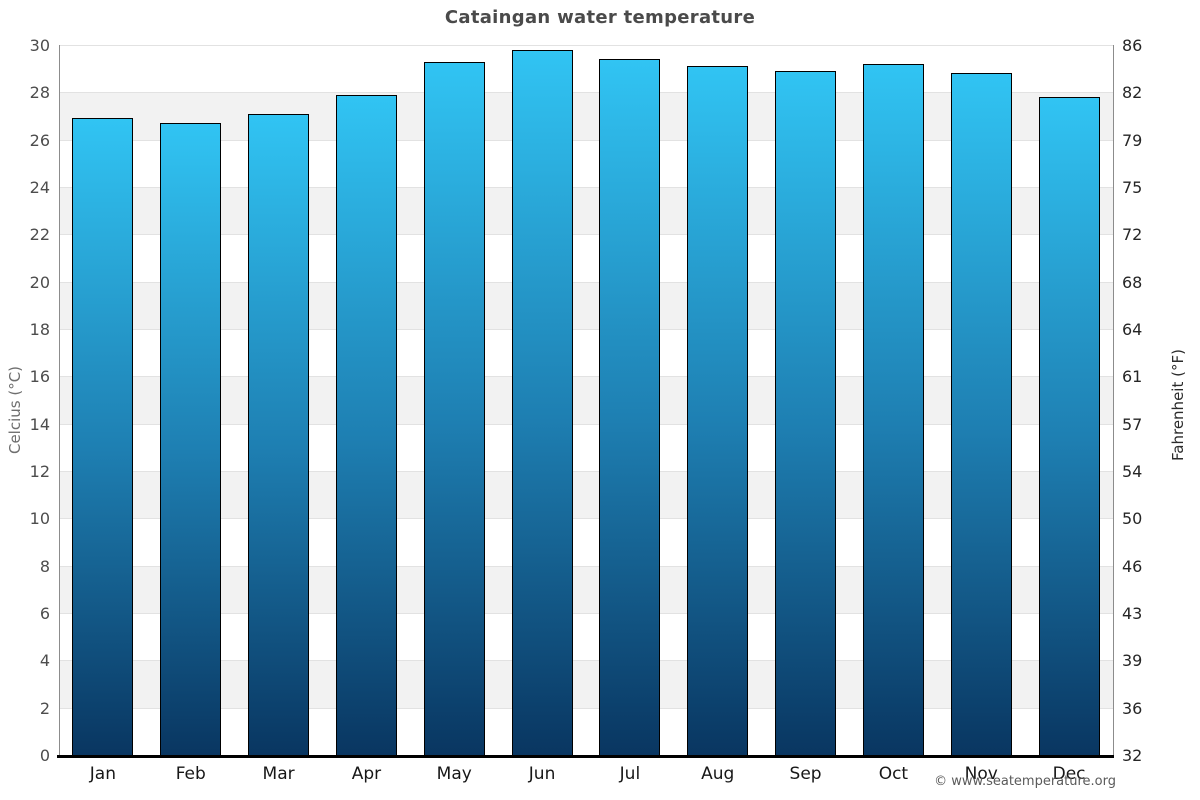 This screenshot has height=800, width=1200. I want to click on y-axis-line-left, so click(59, 400).